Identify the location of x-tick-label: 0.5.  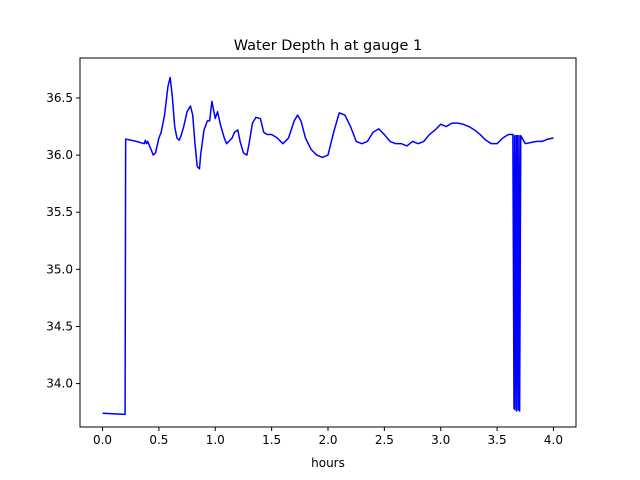
(158, 440).